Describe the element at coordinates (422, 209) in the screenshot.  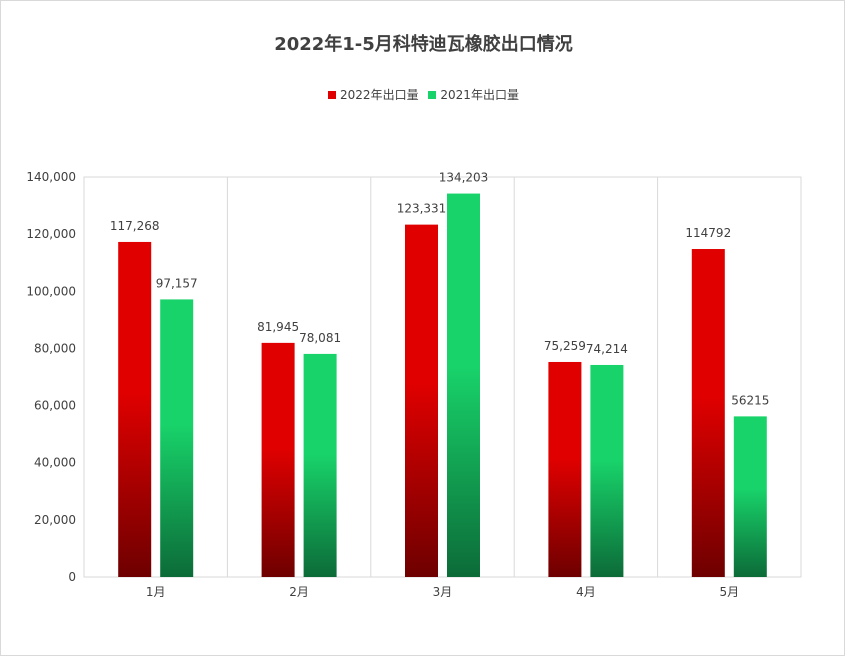
I see `data-label: 123,331` at that location.